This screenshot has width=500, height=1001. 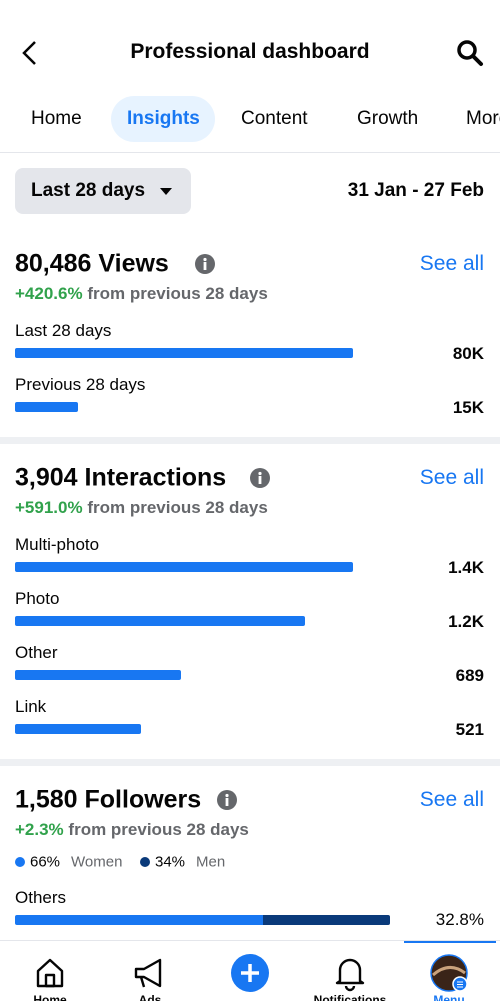 What do you see at coordinates (80, 384) in the screenshot?
I see `row-label: Previous 28 days` at bounding box center [80, 384].